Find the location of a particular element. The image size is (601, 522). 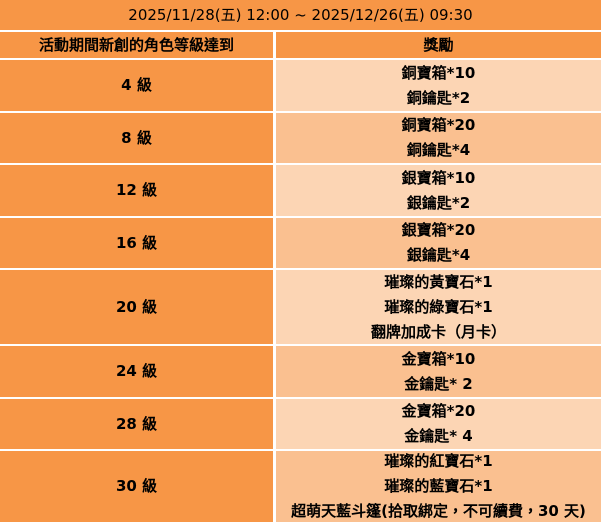

reward-cell: 銅寶箱*10 銅鑰匙*2 is located at coordinates (438, 85).